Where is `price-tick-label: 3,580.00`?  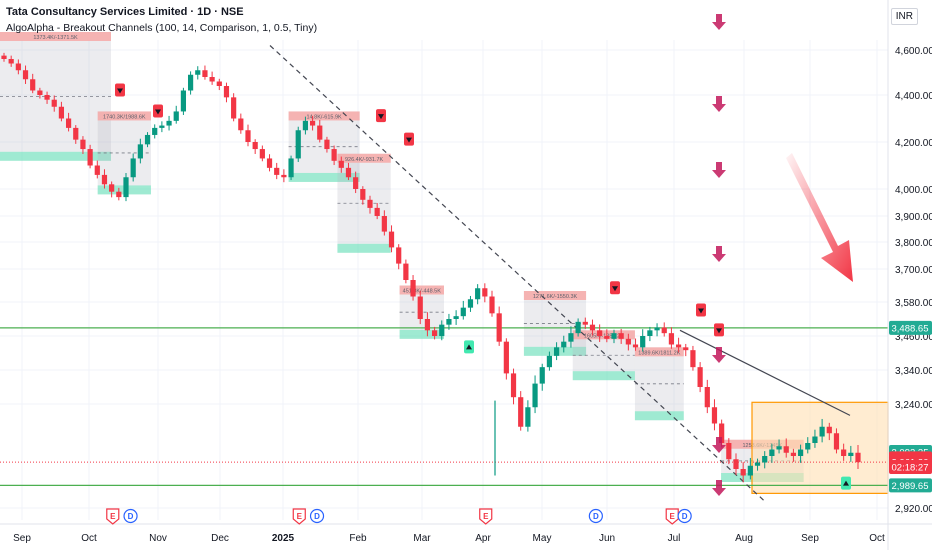 price-tick-label: 3,580.00 is located at coordinates (913, 303).